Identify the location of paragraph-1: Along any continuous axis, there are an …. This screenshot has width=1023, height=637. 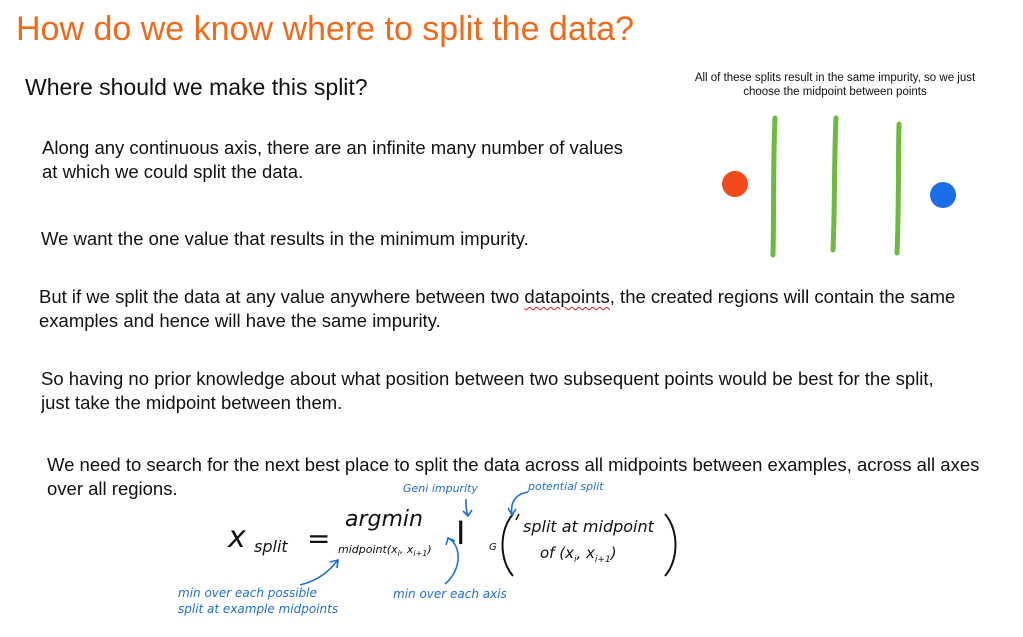
(333, 159).